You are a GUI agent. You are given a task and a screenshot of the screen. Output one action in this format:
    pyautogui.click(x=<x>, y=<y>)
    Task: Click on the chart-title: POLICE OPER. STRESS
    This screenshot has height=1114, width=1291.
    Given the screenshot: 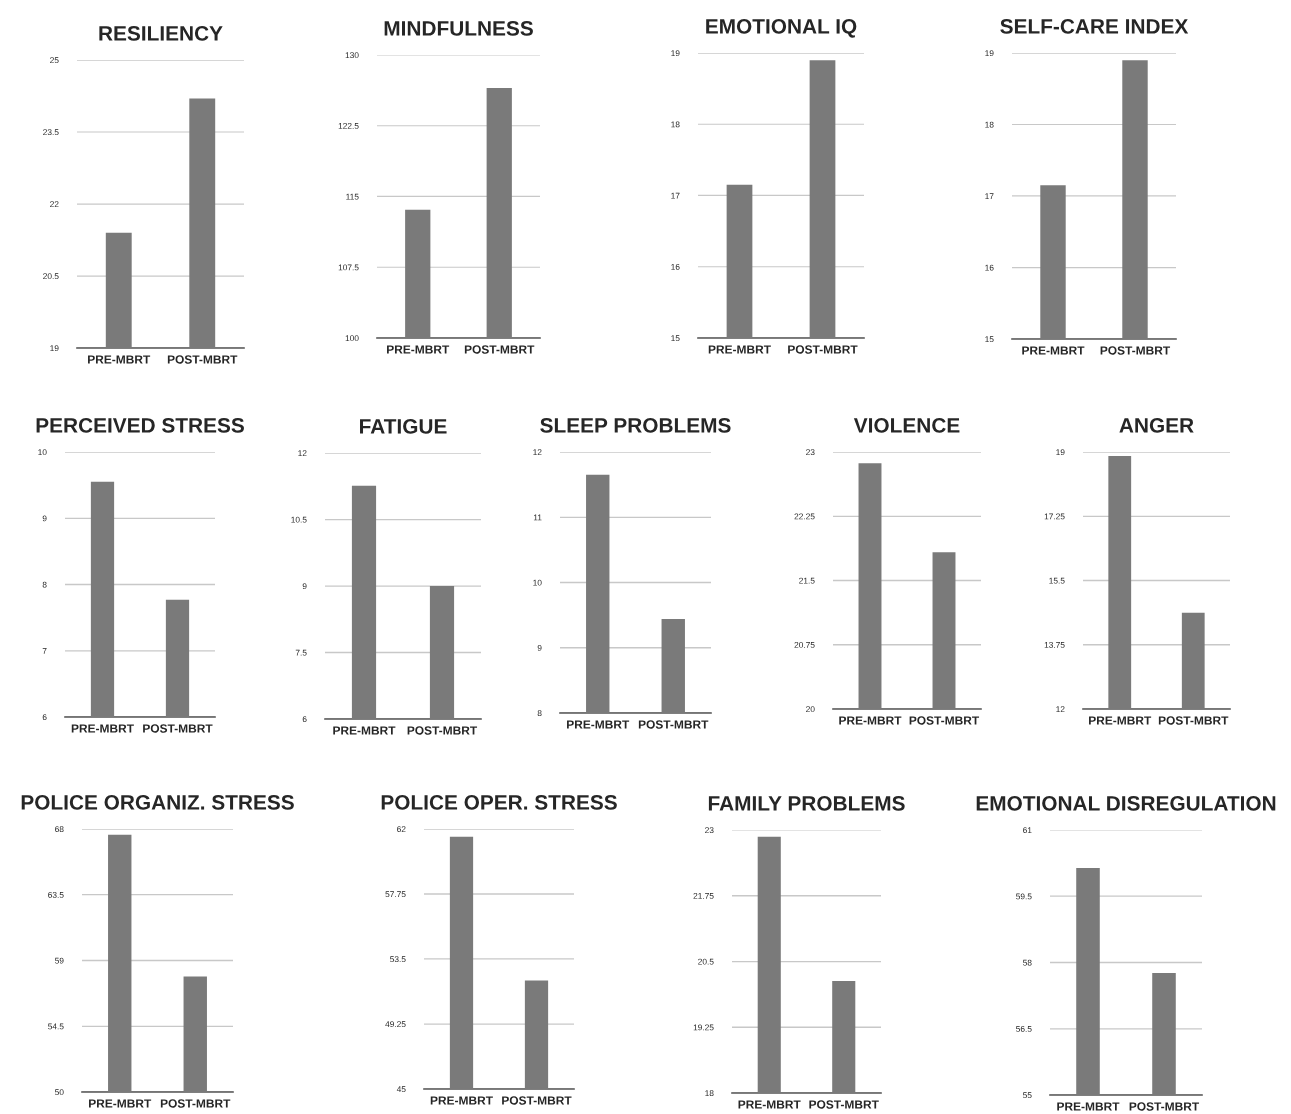 What is the action you would take?
    pyautogui.click(x=499, y=802)
    